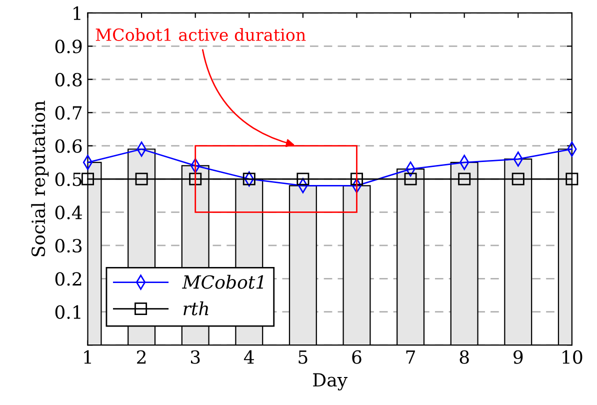 The height and width of the screenshot is (405, 597). I want to click on y-tick-label: 0.7, so click(68, 113).